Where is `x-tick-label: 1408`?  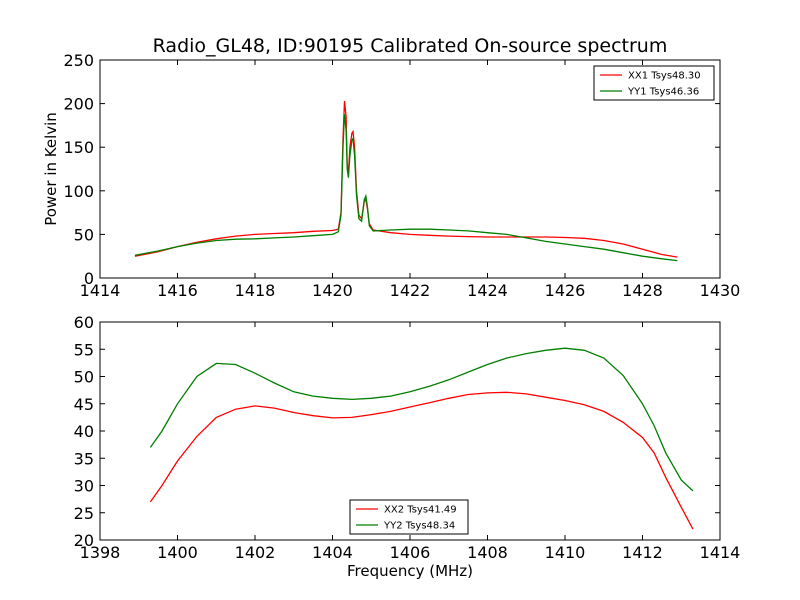
x-tick-label: 1408 is located at coordinates (487, 552).